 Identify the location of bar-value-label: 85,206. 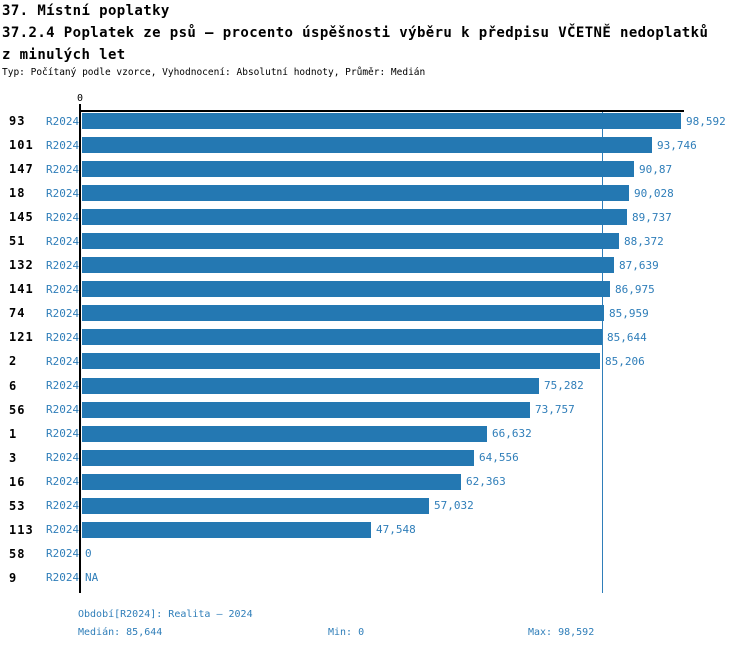
(625, 361).